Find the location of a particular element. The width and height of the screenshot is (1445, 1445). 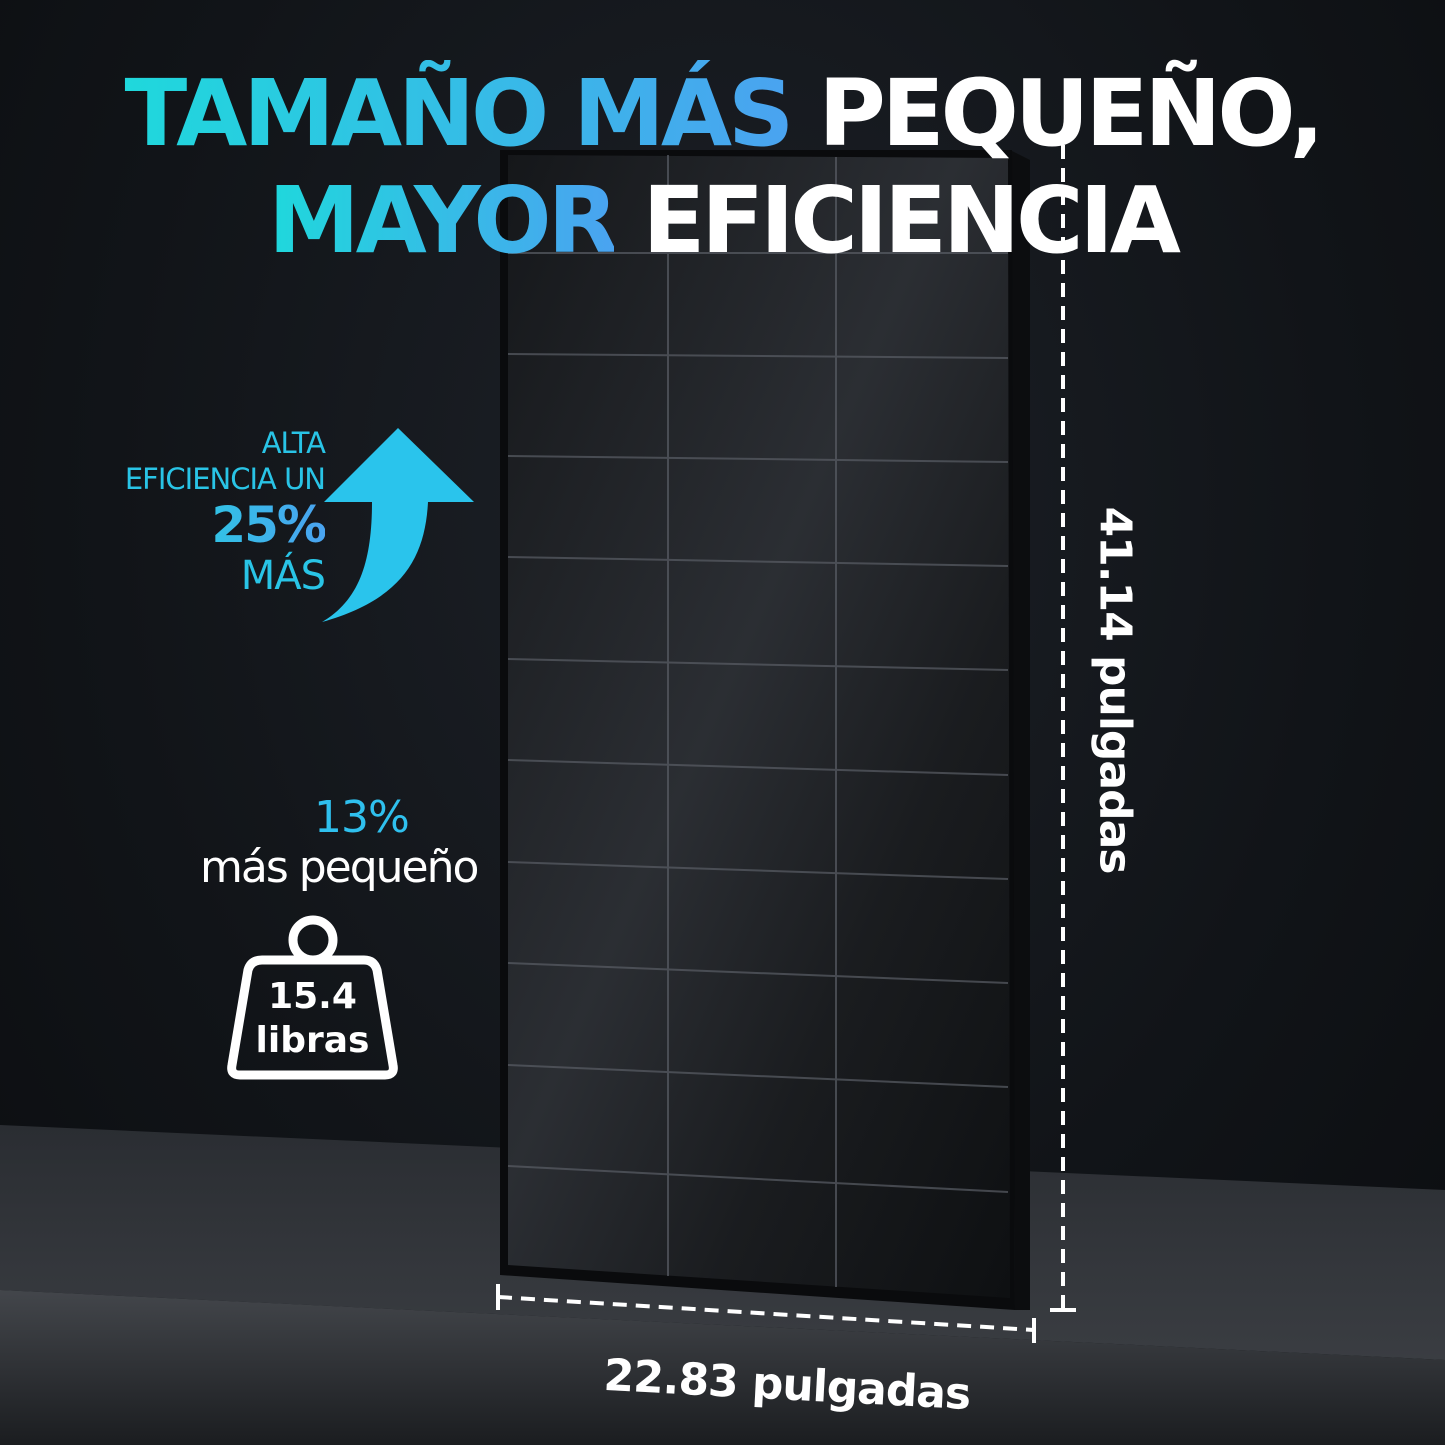

size-value: 13% is located at coordinates (362, 817).